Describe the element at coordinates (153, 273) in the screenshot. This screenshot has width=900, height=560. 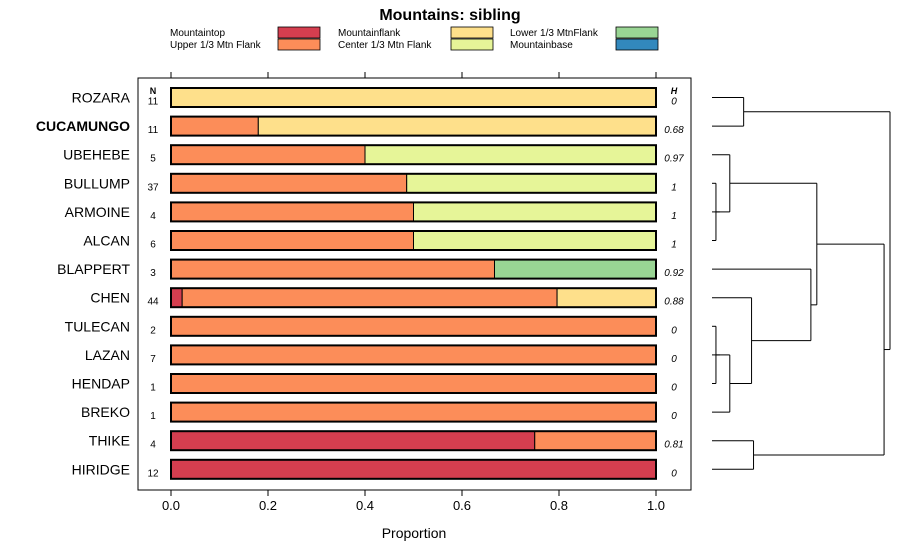
I see `n-value: 3` at that location.